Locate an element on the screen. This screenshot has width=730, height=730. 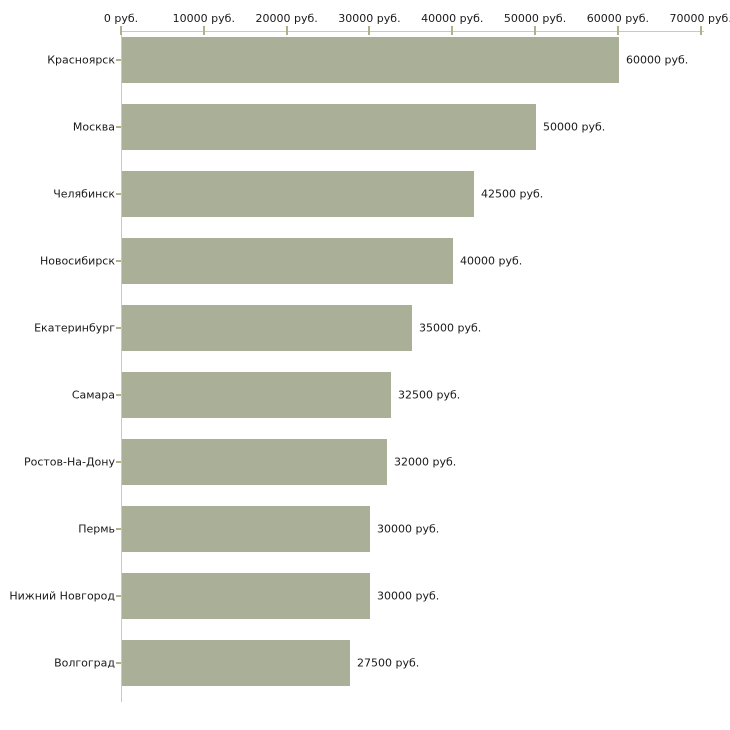
x-tick-label: 40000 руб. is located at coordinates (452, 18).